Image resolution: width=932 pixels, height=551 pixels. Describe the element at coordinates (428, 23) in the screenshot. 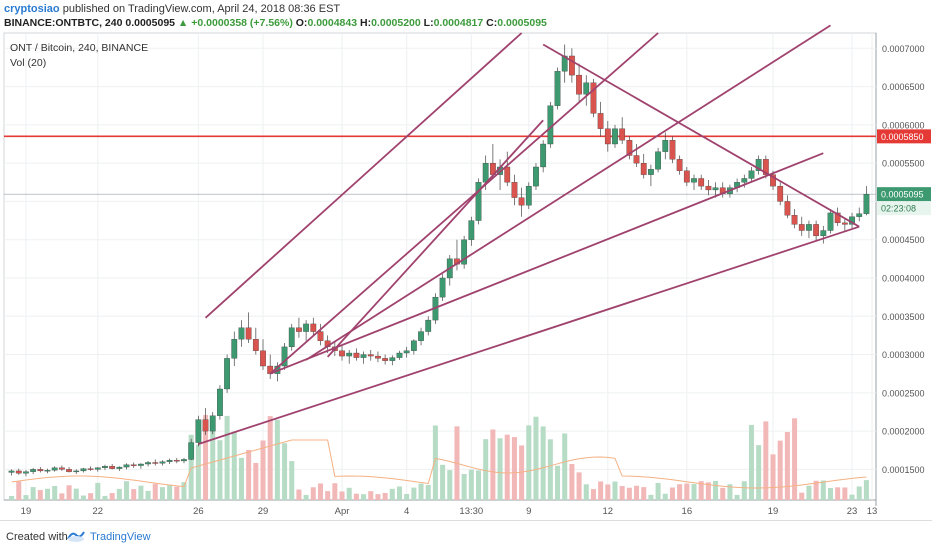

I see `low-label: L:` at that location.